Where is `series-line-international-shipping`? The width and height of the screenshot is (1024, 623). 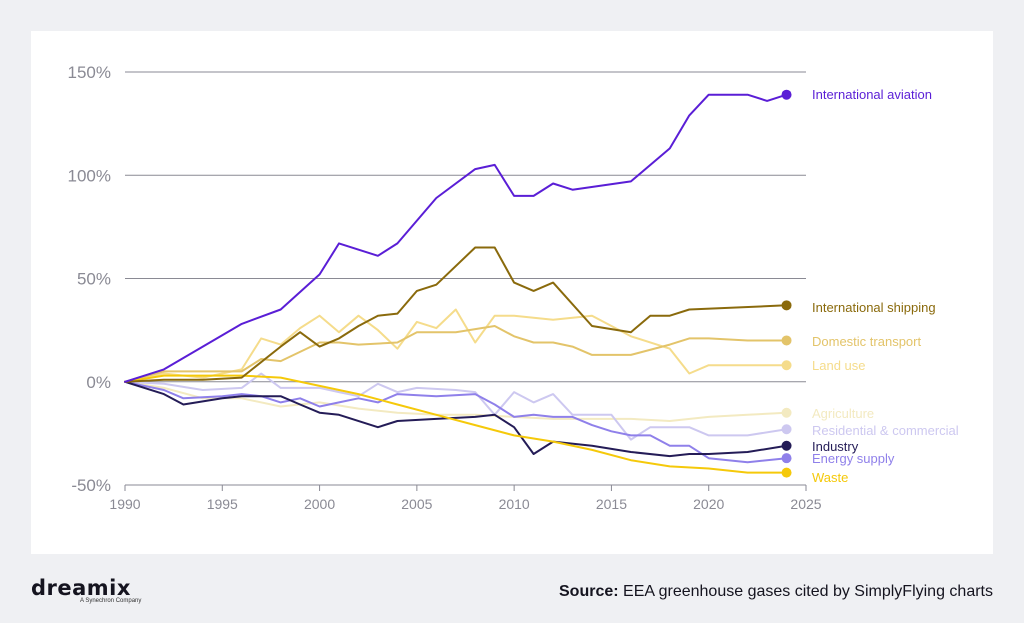
series-line-international-shipping is located at coordinates (456, 314).